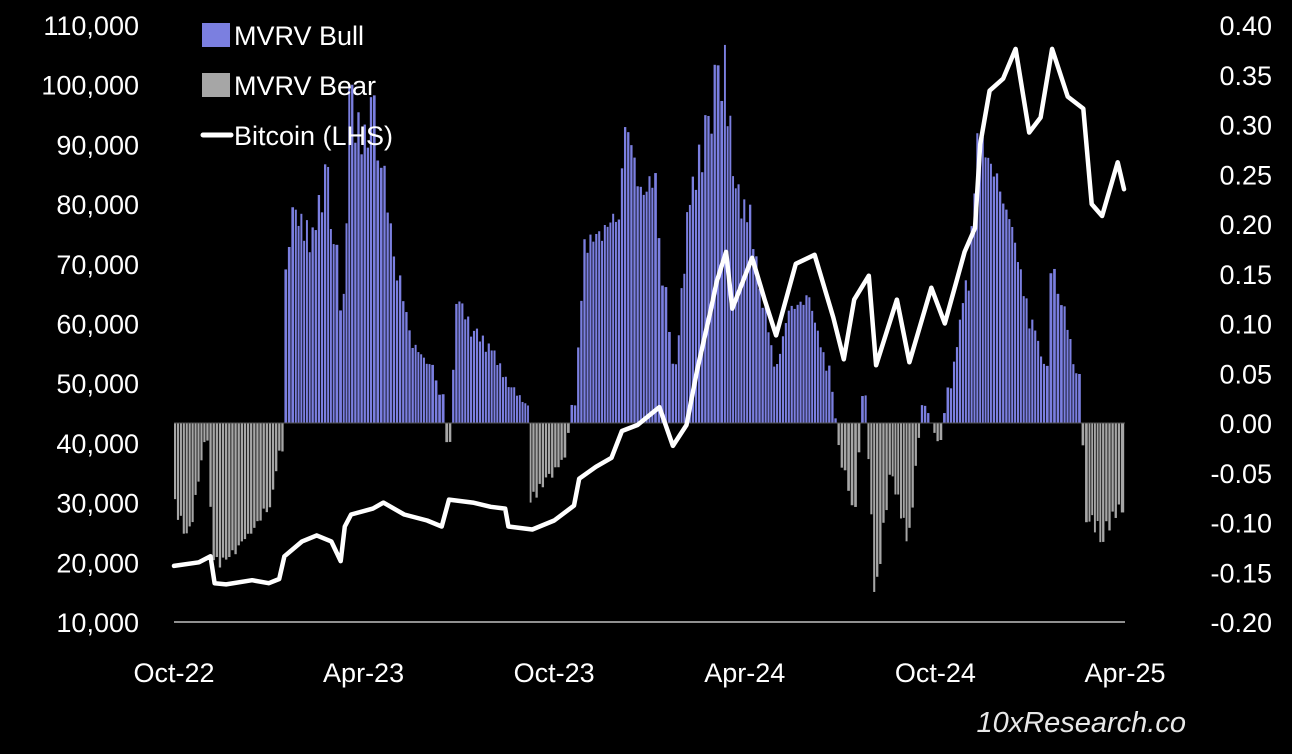 The height and width of the screenshot is (754, 1292). Describe the element at coordinates (97, 145) in the screenshot. I see `y-left-tick-label: 90,000` at that location.